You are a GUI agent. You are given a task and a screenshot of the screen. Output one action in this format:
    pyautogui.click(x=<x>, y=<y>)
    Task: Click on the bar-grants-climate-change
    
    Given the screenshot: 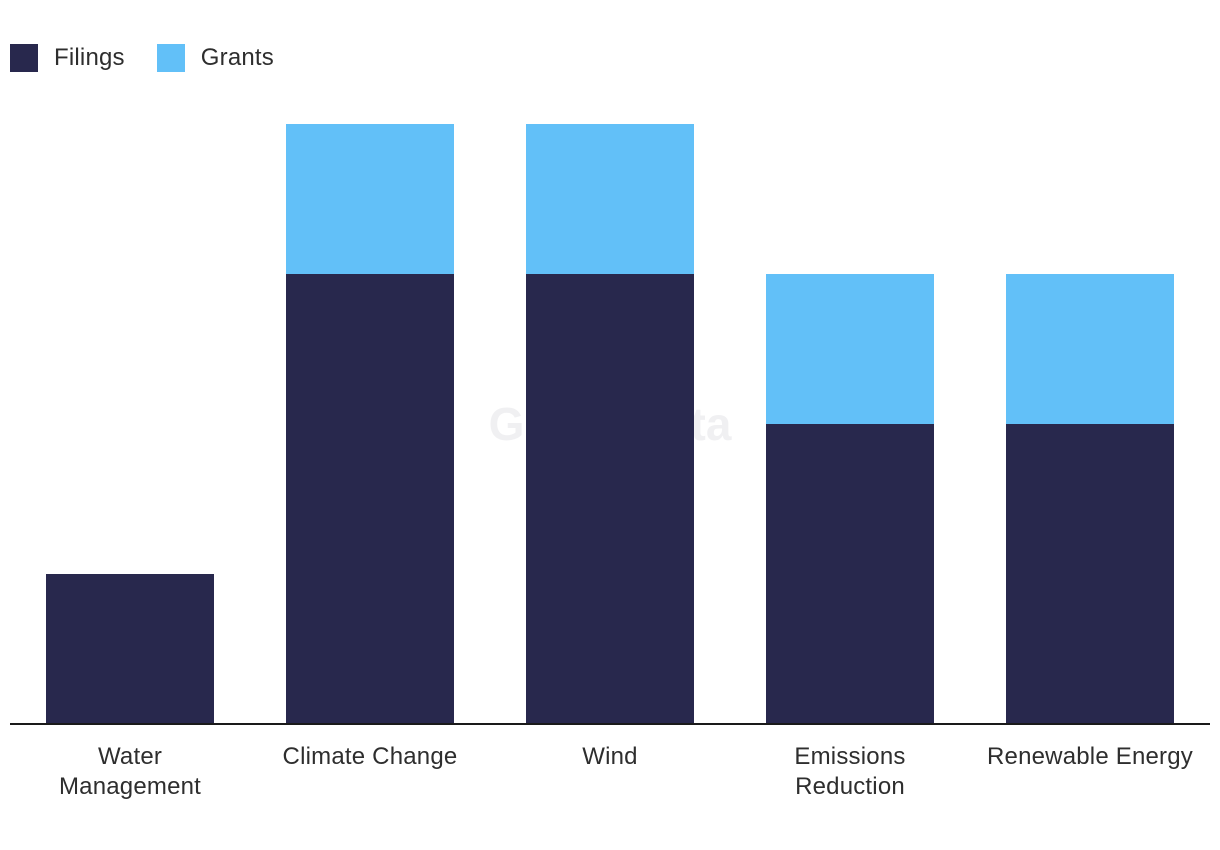 What is the action you would take?
    pyautogui.click(x=370, y=199)
    